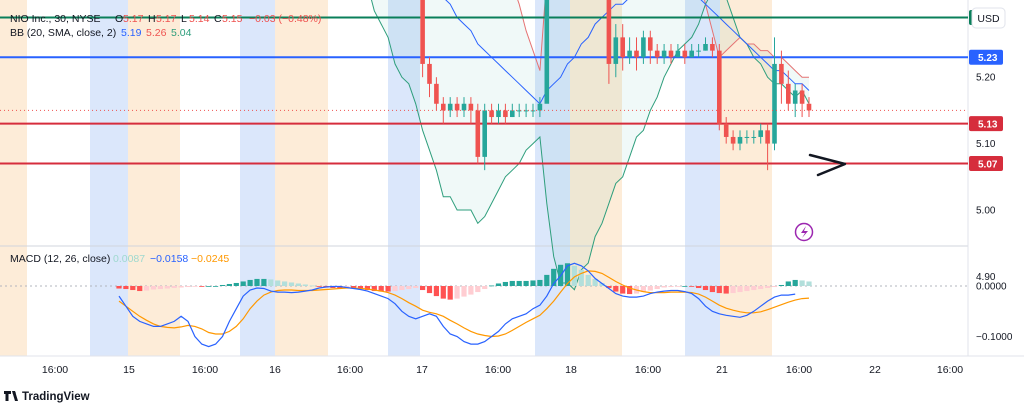  What do you see at coordinates (827, 165) in the screenshot?
I see `arrow-drawing` at bounding box center [827, 165].